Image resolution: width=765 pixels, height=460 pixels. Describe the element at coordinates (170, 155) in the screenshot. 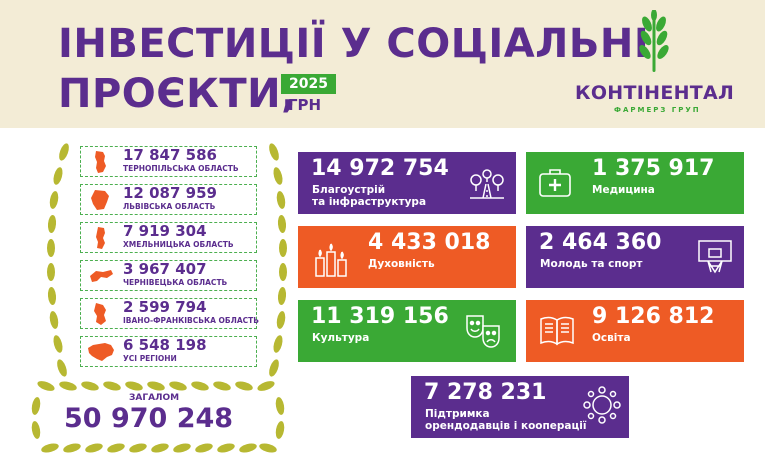

I see `region-value: 17 847 586` at that location.